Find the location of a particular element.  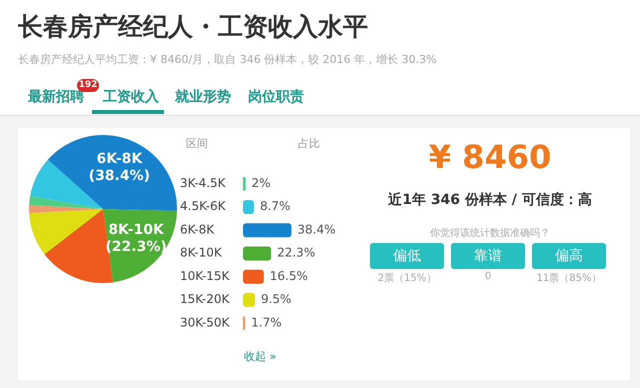

text: 工资收入 is located at coordinates (131, 97).